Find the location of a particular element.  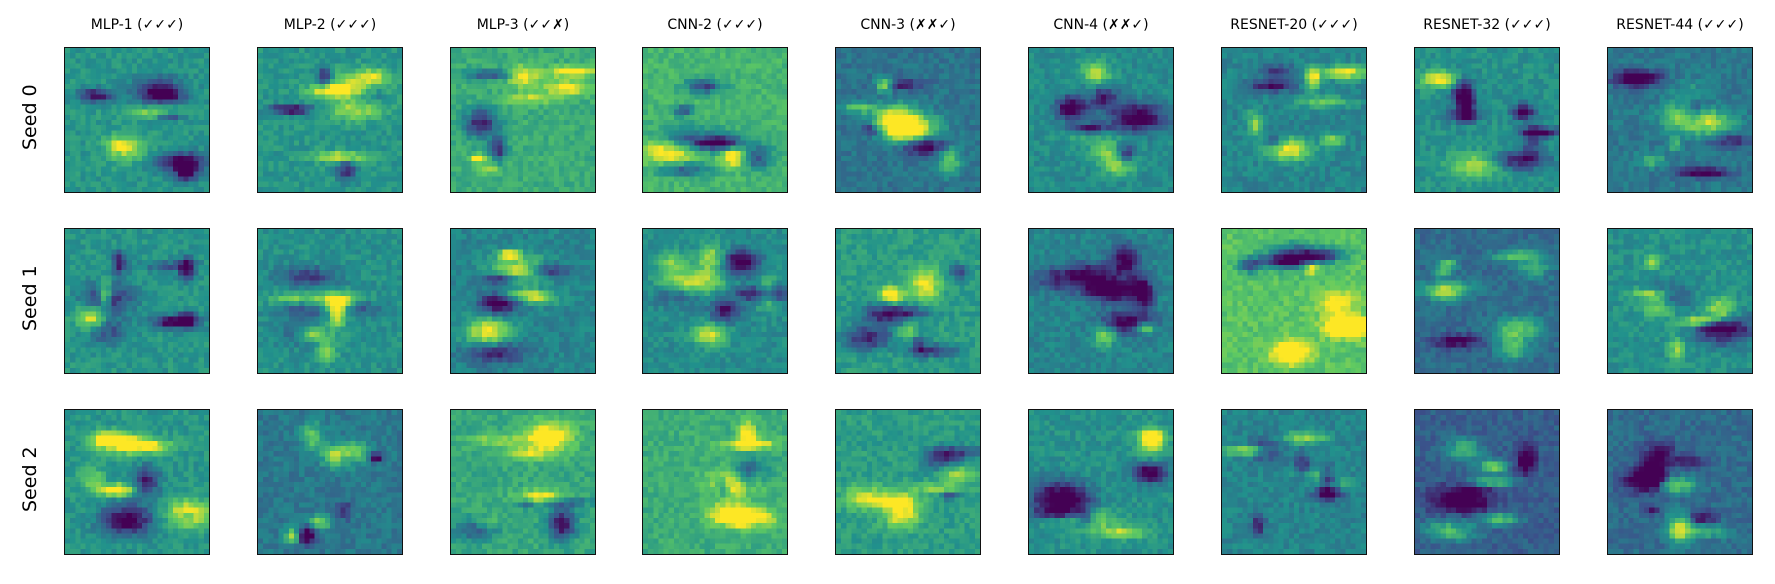

column-title: MLP-3 (✓✓✗) is located at coordinates (523, 25).